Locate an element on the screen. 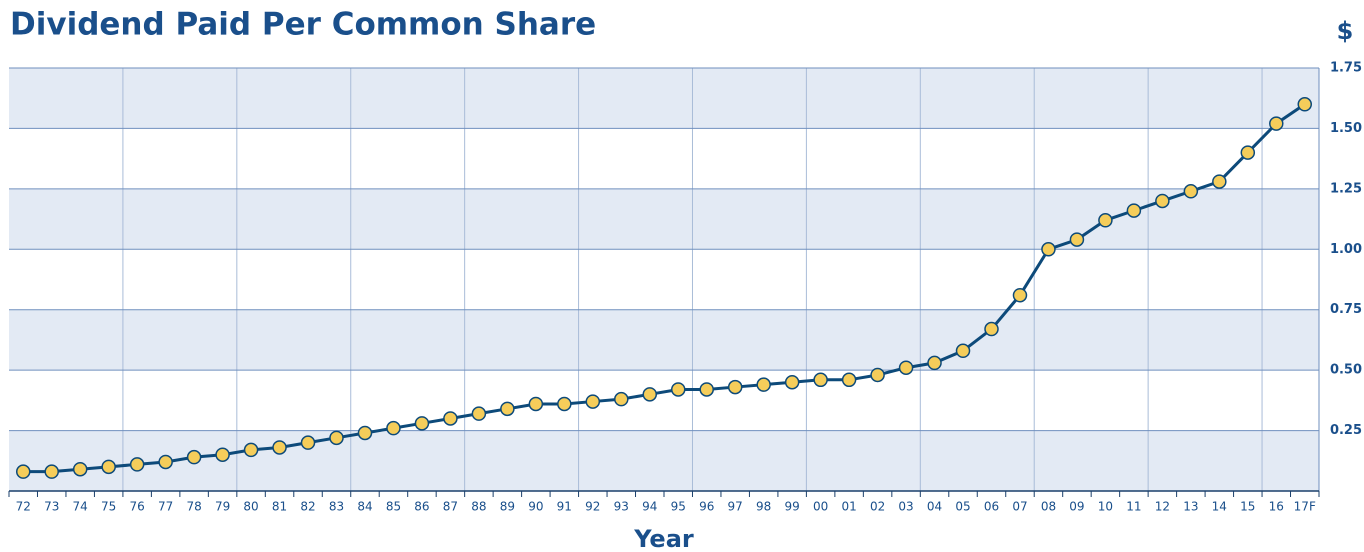 This screenshot has width=1364, height=552. x-tick-label: 08 is located at coordinates (1048, 507).